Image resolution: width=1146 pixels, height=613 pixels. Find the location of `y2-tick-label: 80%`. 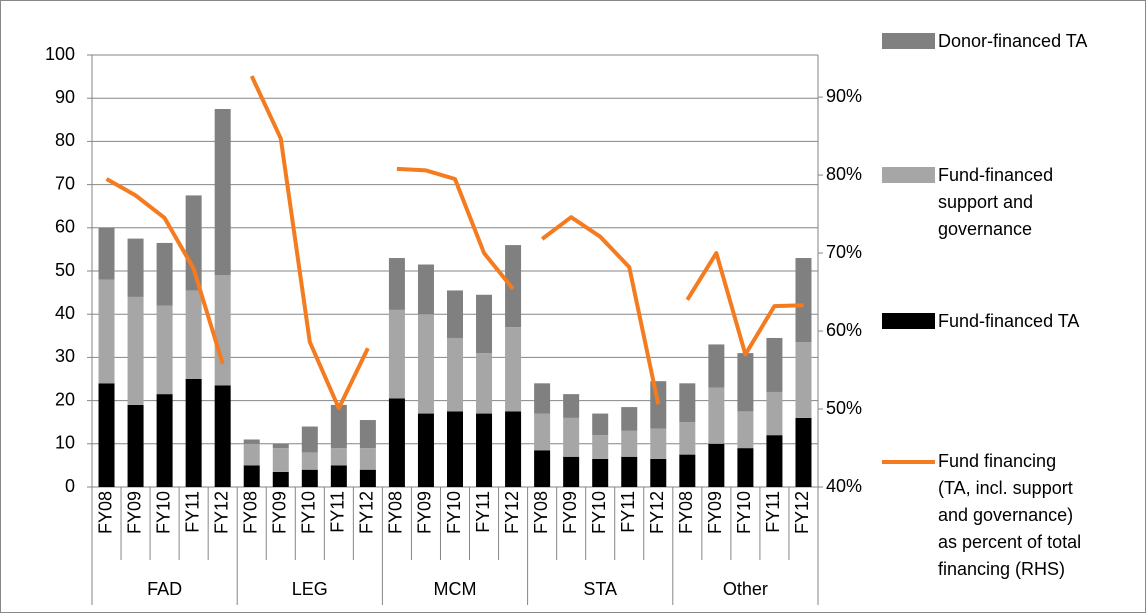

y2-tick-label: 80% is located at coordinates (844, 174).